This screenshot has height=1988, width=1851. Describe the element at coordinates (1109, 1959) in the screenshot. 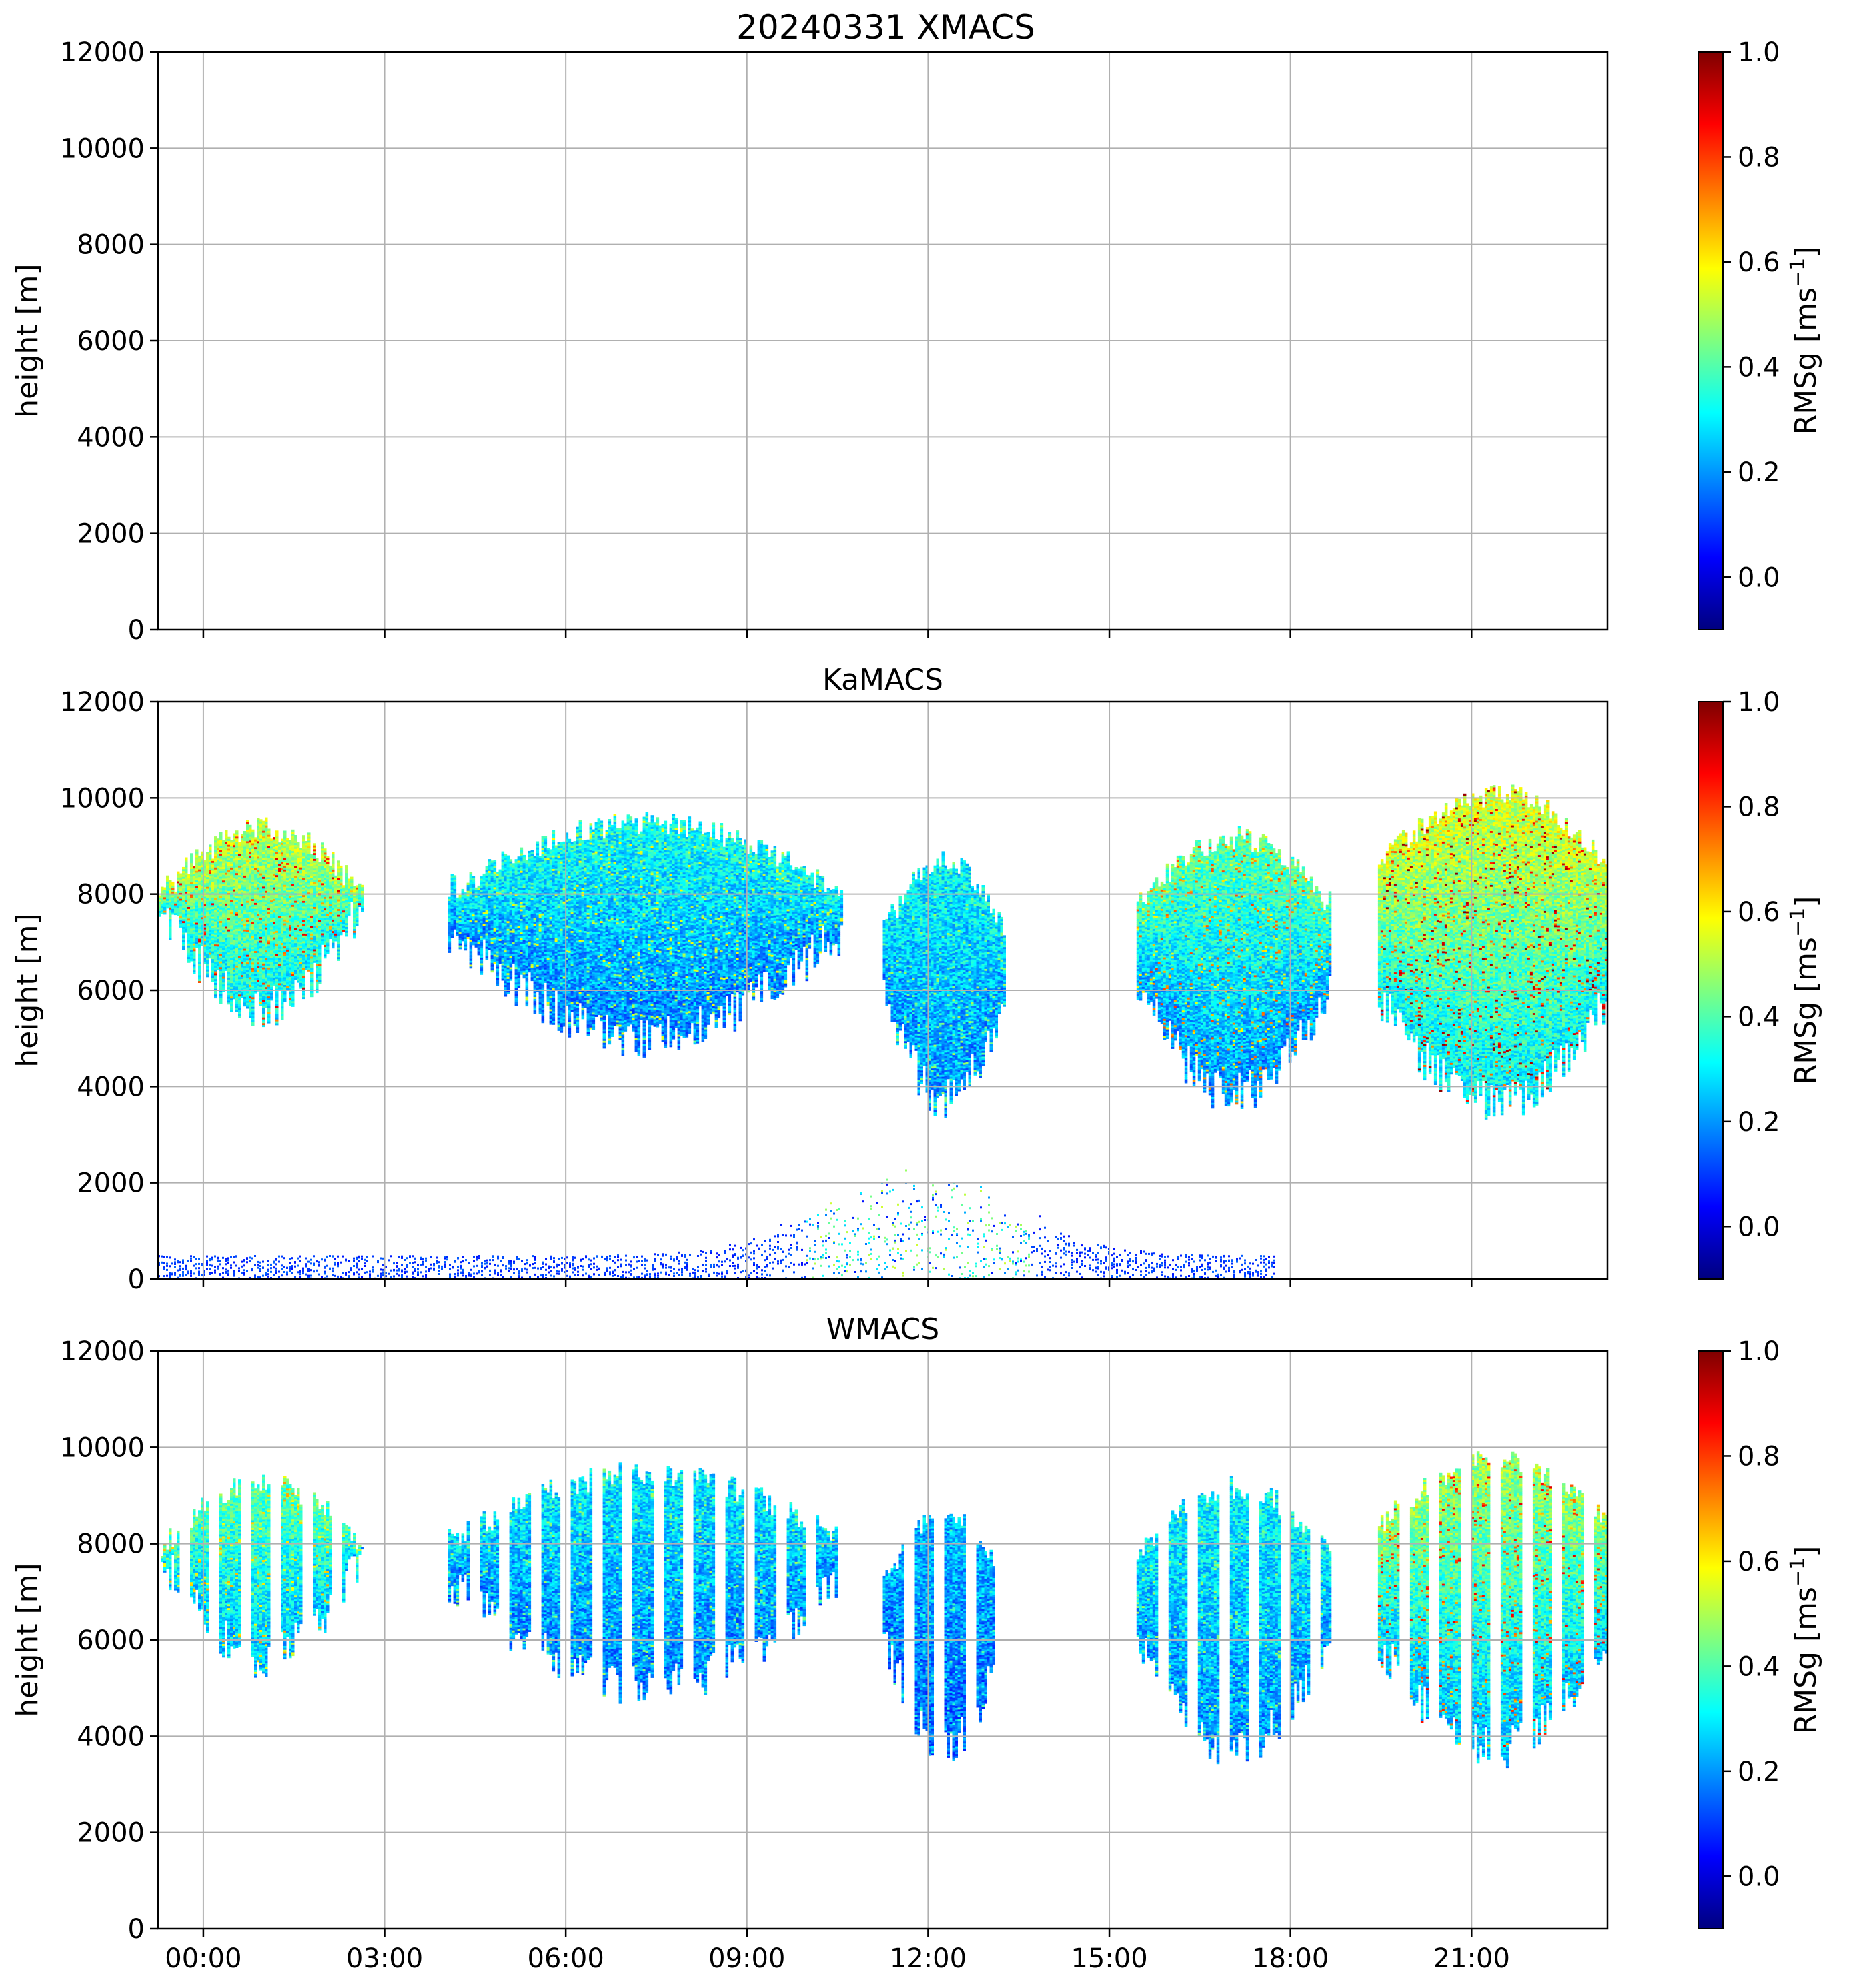

I see `x-tick-label: 15:00` at that location.